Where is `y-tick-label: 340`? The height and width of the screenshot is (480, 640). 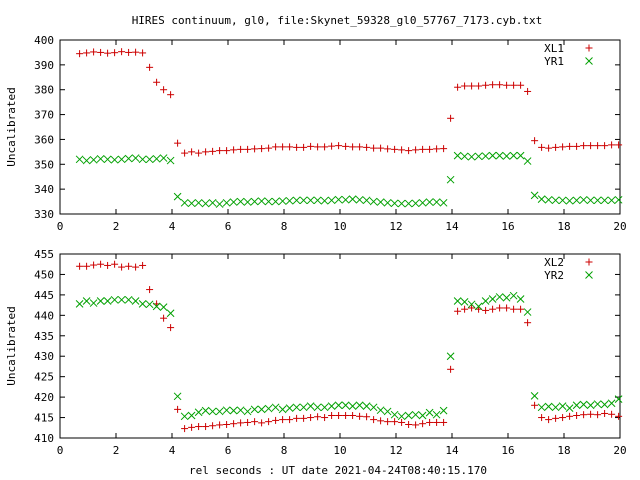 y-tick-label: 340 is located at coordinates (44, 189).